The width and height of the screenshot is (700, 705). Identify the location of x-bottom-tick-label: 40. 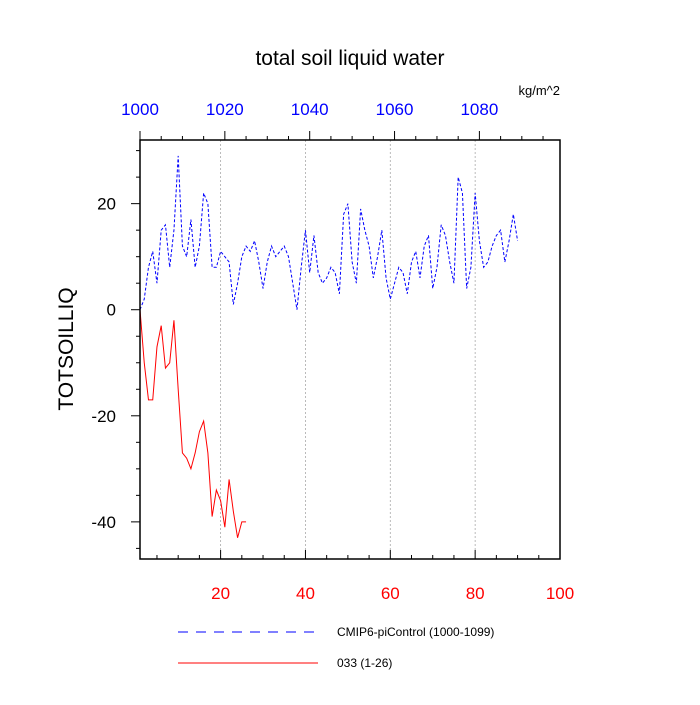
(305, 593).